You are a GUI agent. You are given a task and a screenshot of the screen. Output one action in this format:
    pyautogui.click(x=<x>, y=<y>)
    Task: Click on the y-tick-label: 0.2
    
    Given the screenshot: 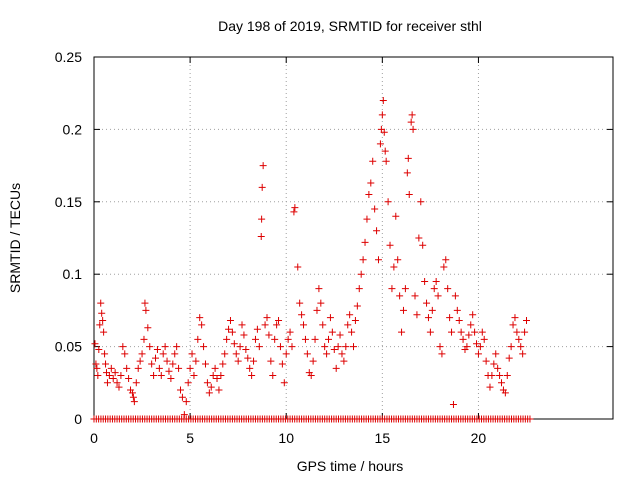 What is the action you would take?
    pyautogui.click(x=73, y=129)
    